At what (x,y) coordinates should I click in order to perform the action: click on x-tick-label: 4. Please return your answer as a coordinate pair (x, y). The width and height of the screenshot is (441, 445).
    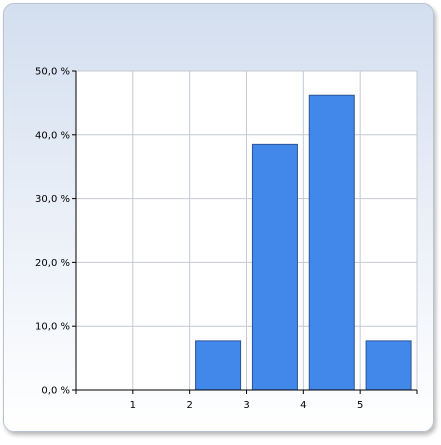
    Looking at the image, I should click on (303, 405).